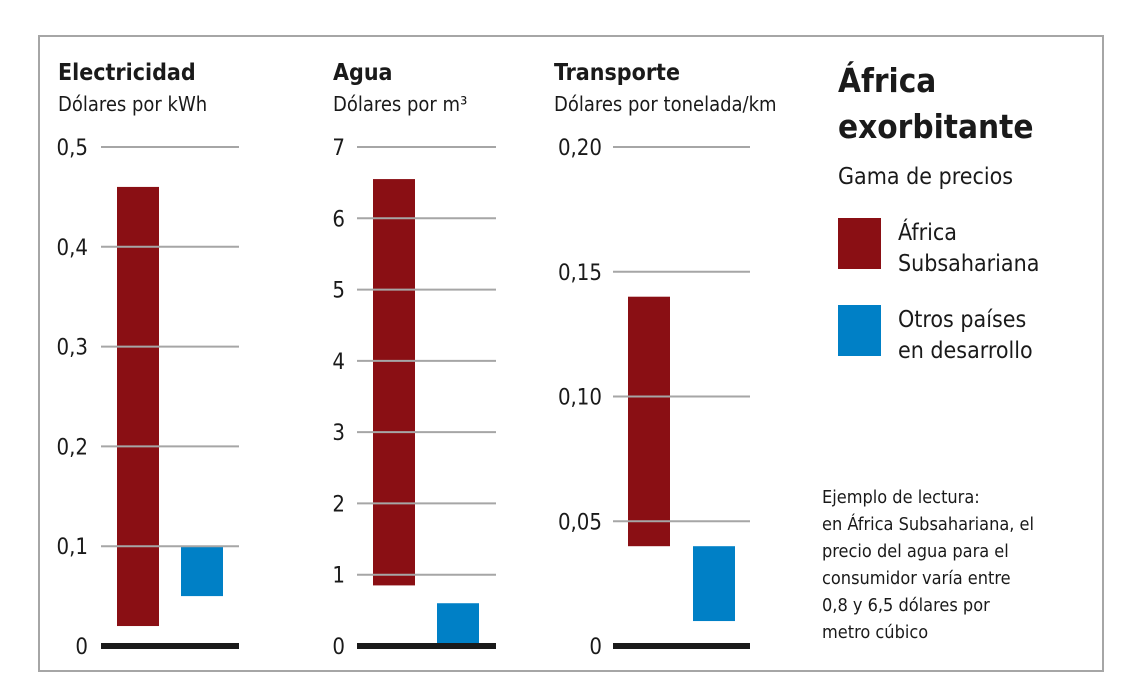 Image resolution: width=1147 pixels, height=696 pixels. Describe the element at coordinates (580, 522) in the screenshot. I see `y-tick-label-transport: 0,05` at that location.